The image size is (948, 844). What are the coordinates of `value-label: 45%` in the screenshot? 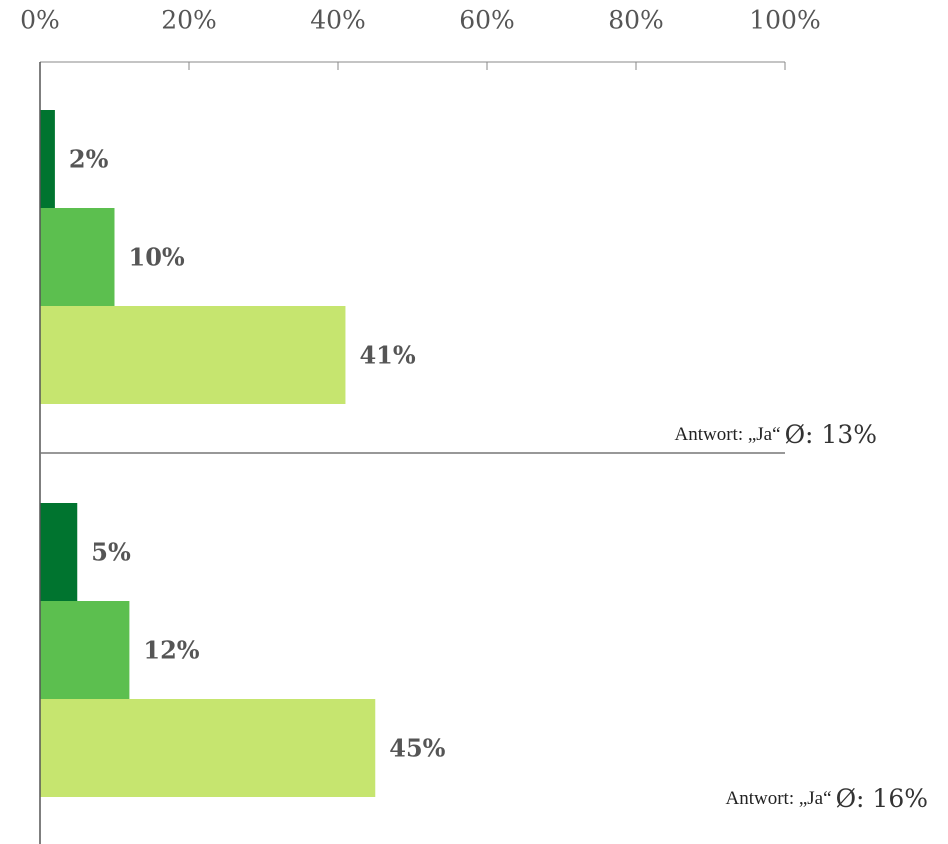 It's located at (417, 748).